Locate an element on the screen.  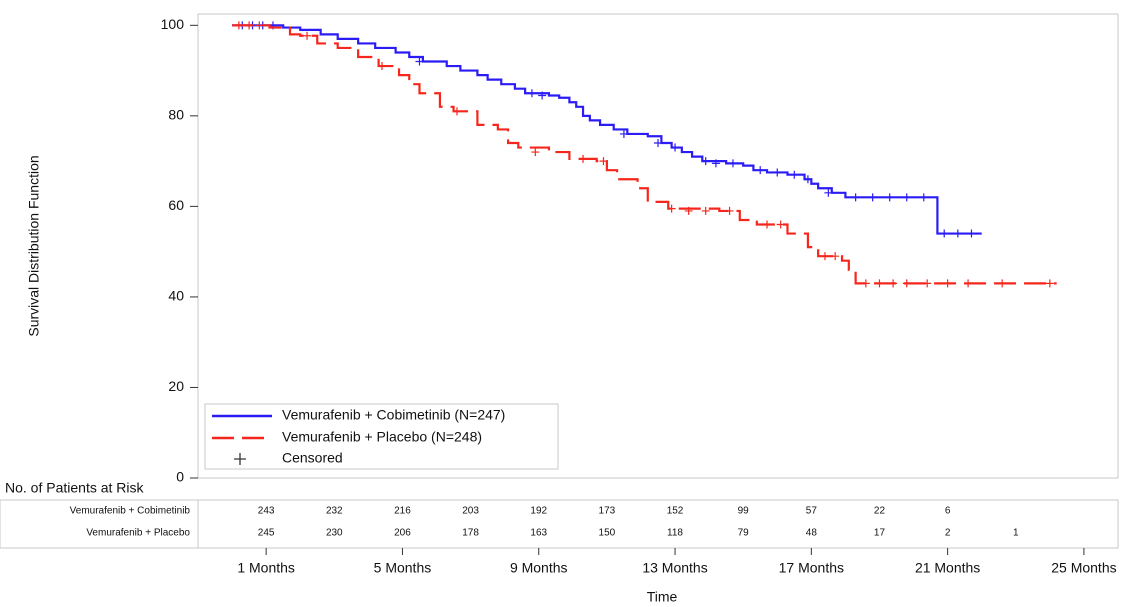
risk-count: 203 is located at coordinates (470, 511).